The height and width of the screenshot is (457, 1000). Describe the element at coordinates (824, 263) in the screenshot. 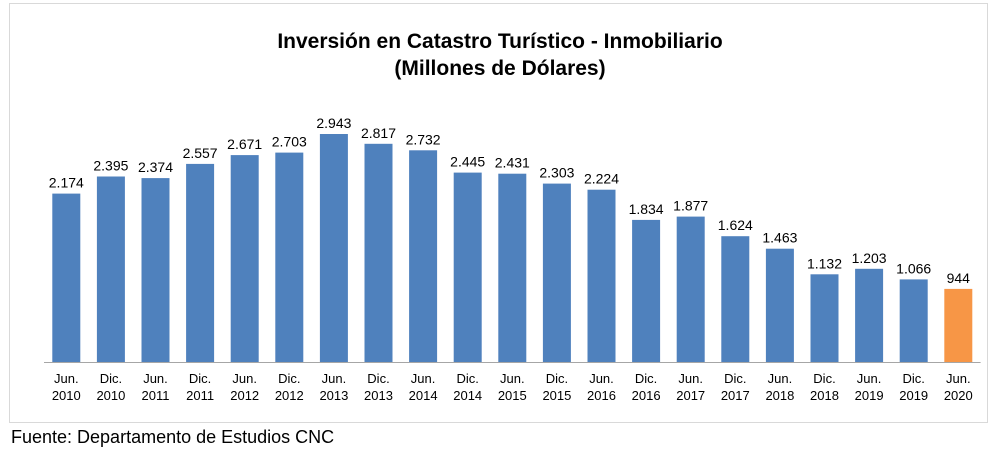

I see `bar-value-label: 1.132` at that location.